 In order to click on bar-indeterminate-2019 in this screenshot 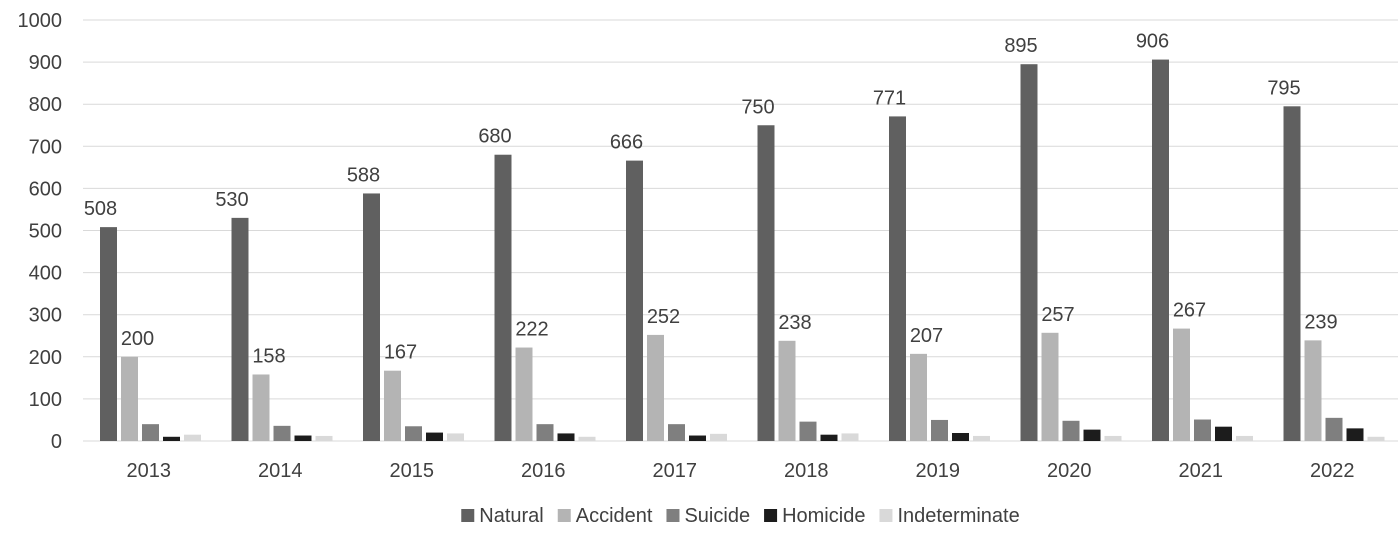, I will do `click(981, 438)`.